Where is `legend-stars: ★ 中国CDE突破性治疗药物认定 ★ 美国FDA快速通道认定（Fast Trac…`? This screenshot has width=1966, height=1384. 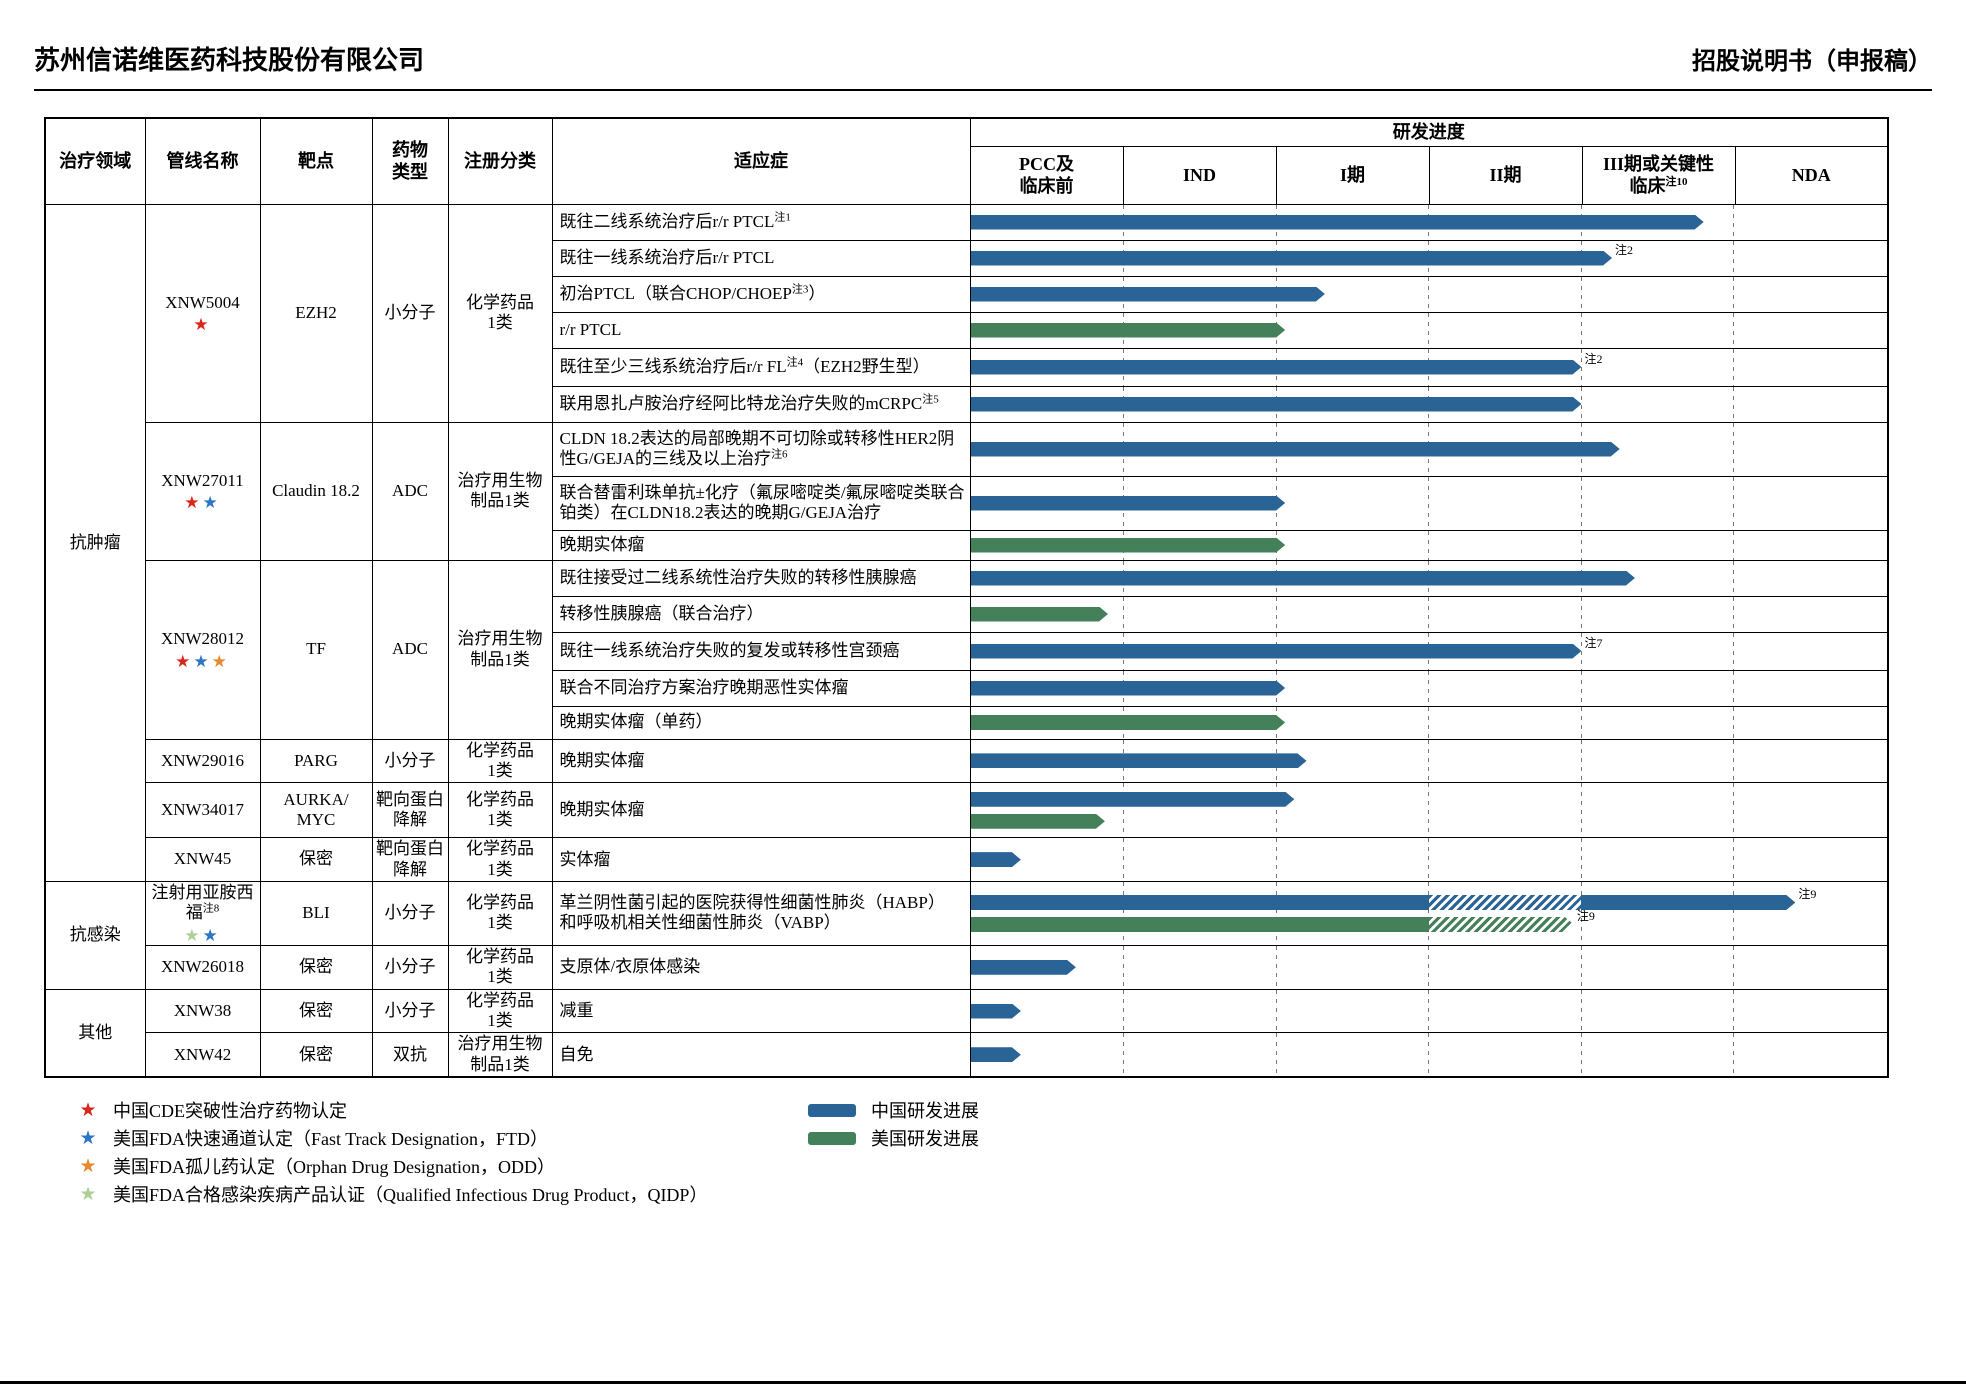
legend-stars: ★ 中国CDE突破性治疗药物认定 ★ 美国FDA快速通道认定（Fast Trac… is located at coordinates (1022, 1153).